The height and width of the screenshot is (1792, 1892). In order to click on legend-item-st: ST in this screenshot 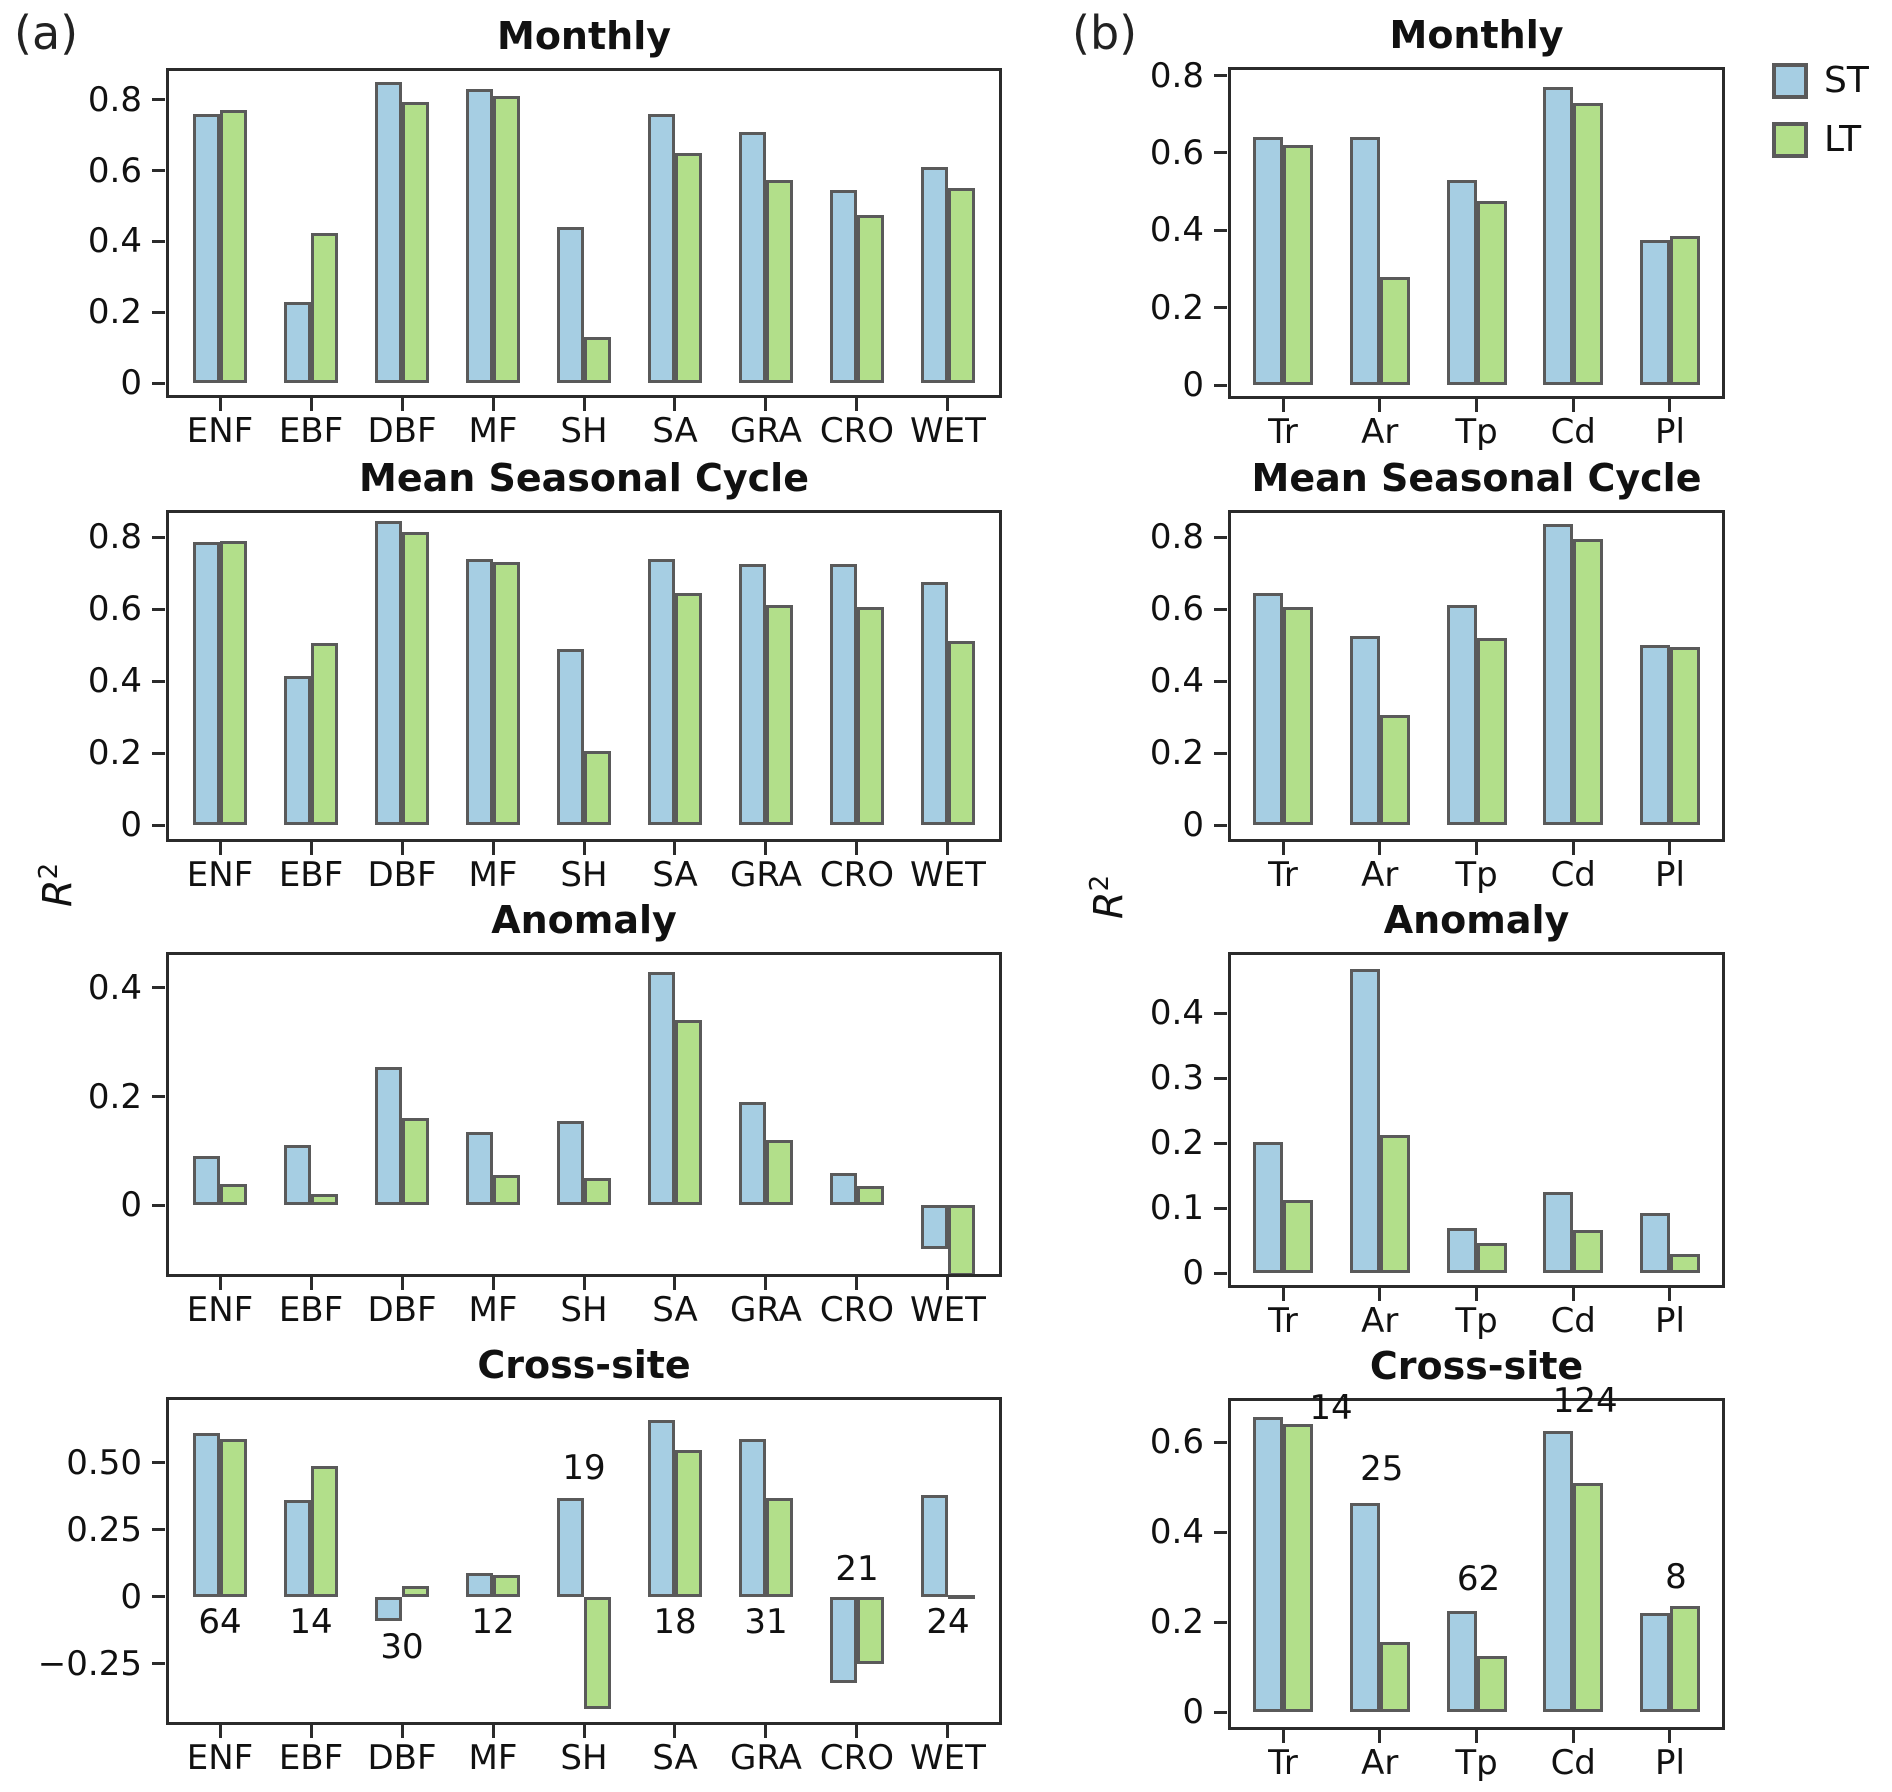, I will do `click(1820, 80)`.